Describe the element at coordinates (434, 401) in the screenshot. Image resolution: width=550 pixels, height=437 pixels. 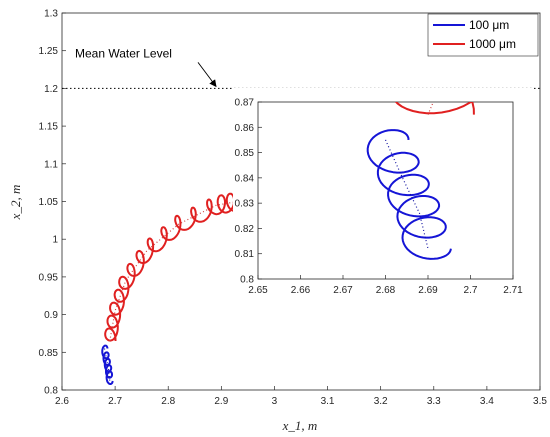
I see `main-x-tick-label: 3.3` at that location.